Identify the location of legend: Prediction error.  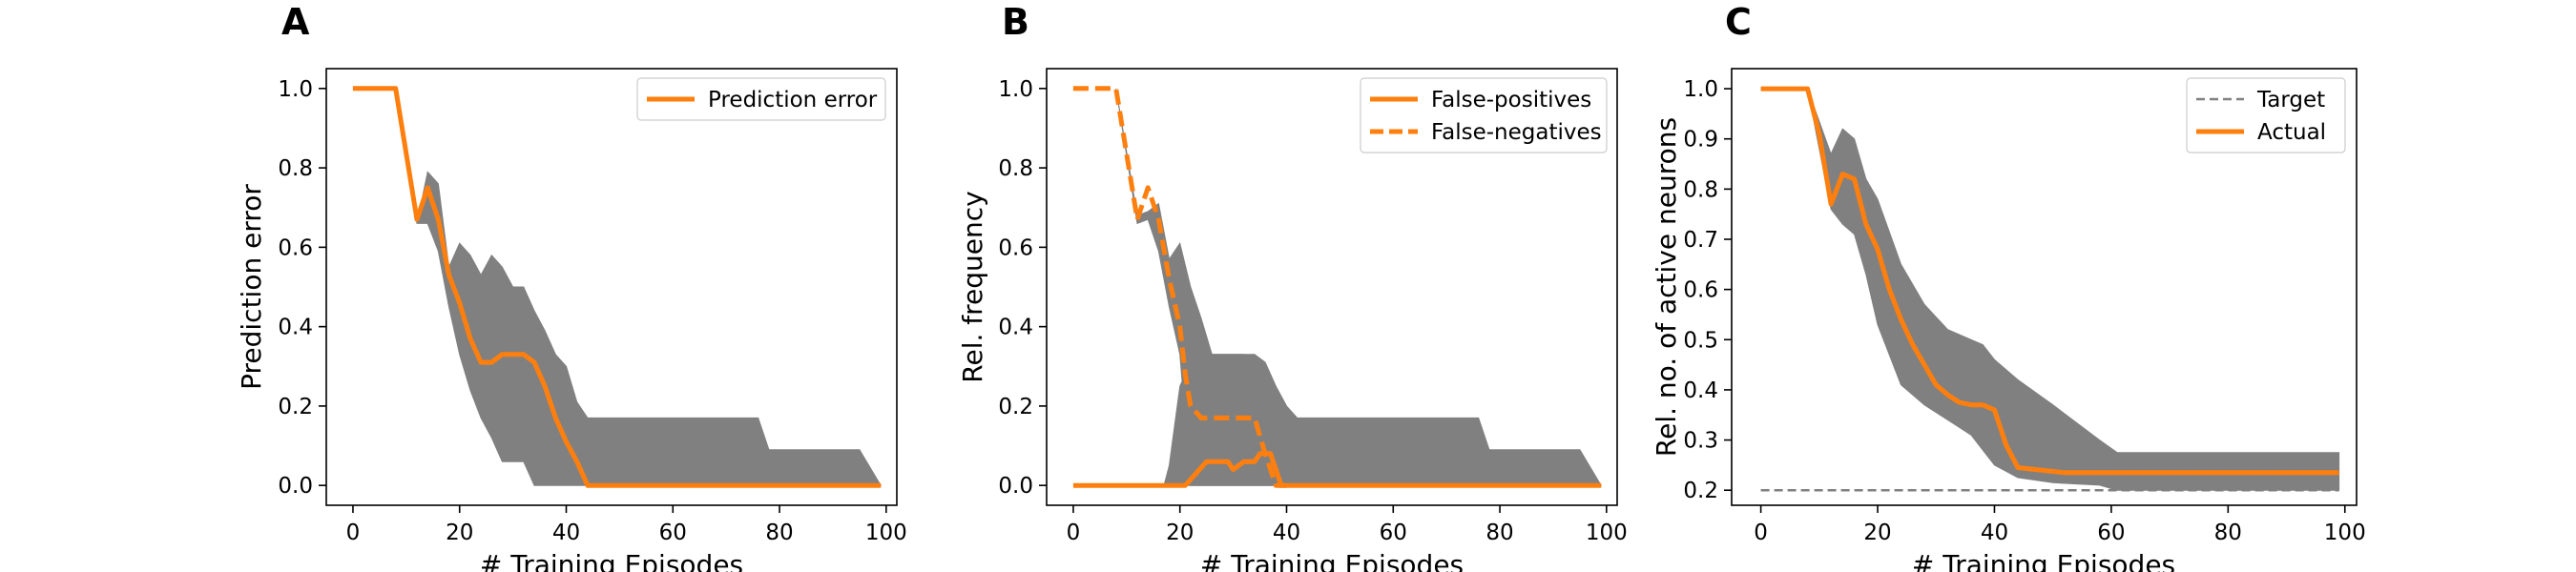
(761, 99).